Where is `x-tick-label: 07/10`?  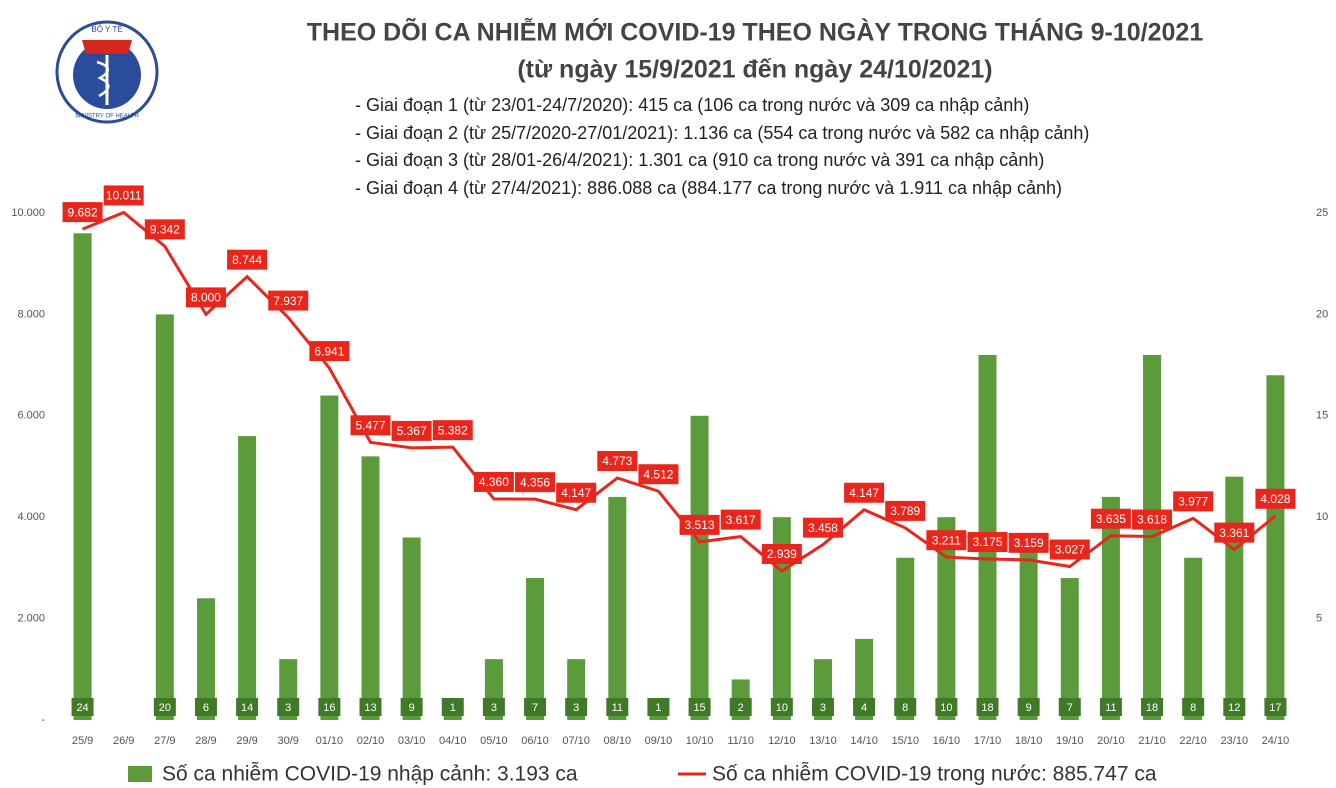 x-tick-label: 07/10 is located at coordinates (576, 741).